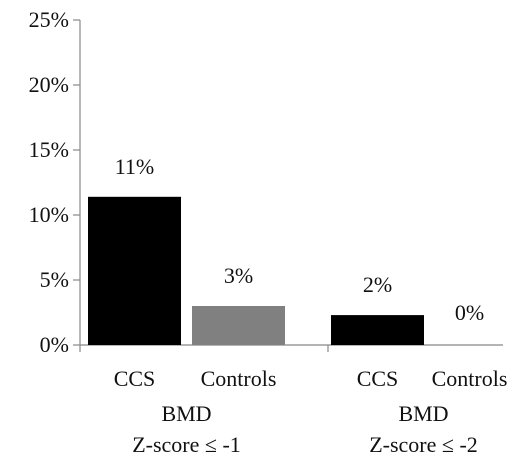  What do you see at coordinates (423, 444) in the screenshot?
I see `group-label-line2: Z-score ≤ -2` at bounding box center [423, 444].